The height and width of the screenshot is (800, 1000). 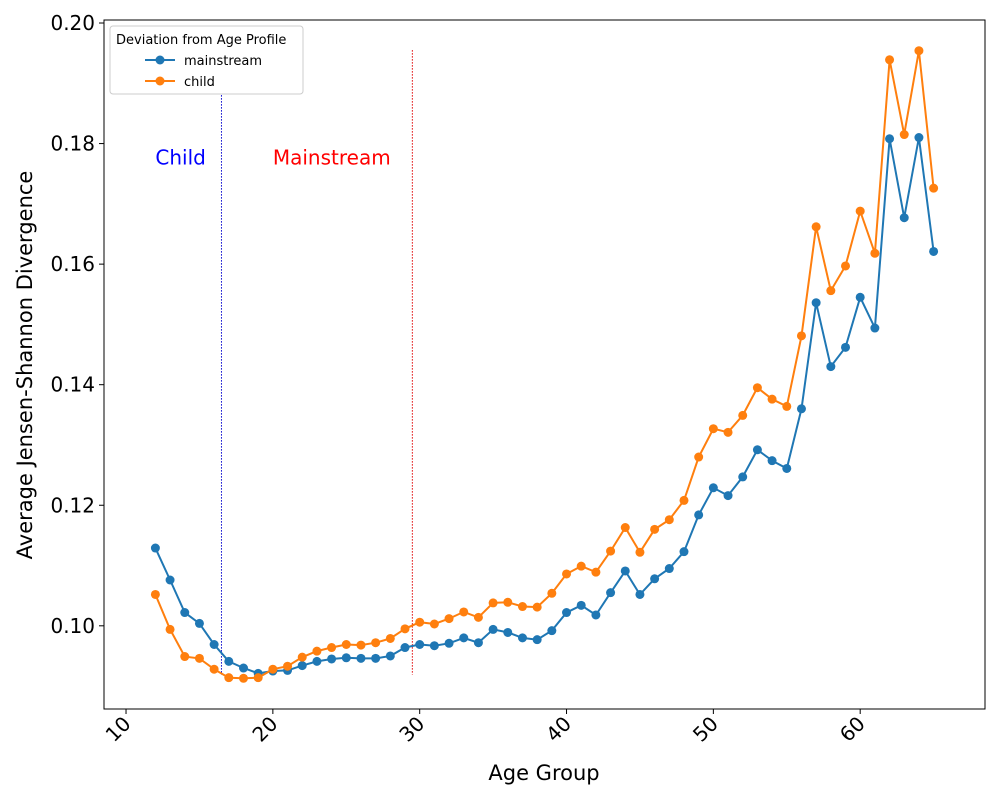 I want to click on legend-marker-child, so click(x=160, y=81).